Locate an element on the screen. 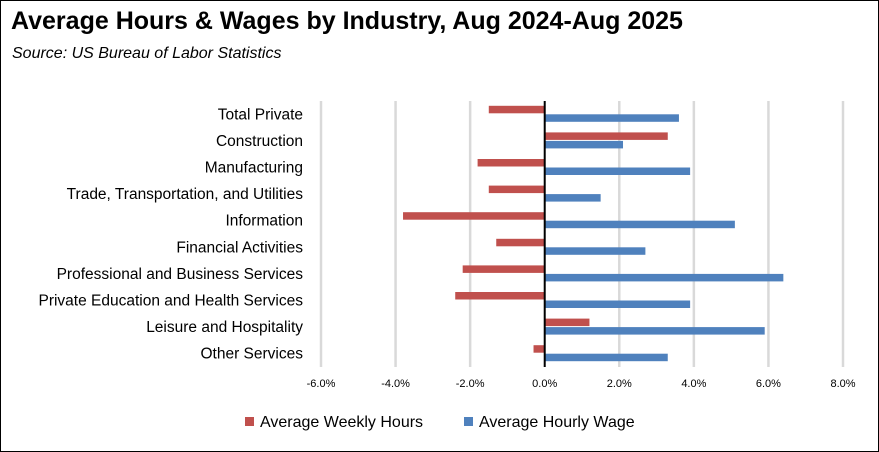 The image size is (879, 452). category-label: Manufacturing is located at coordinates (254, 168).